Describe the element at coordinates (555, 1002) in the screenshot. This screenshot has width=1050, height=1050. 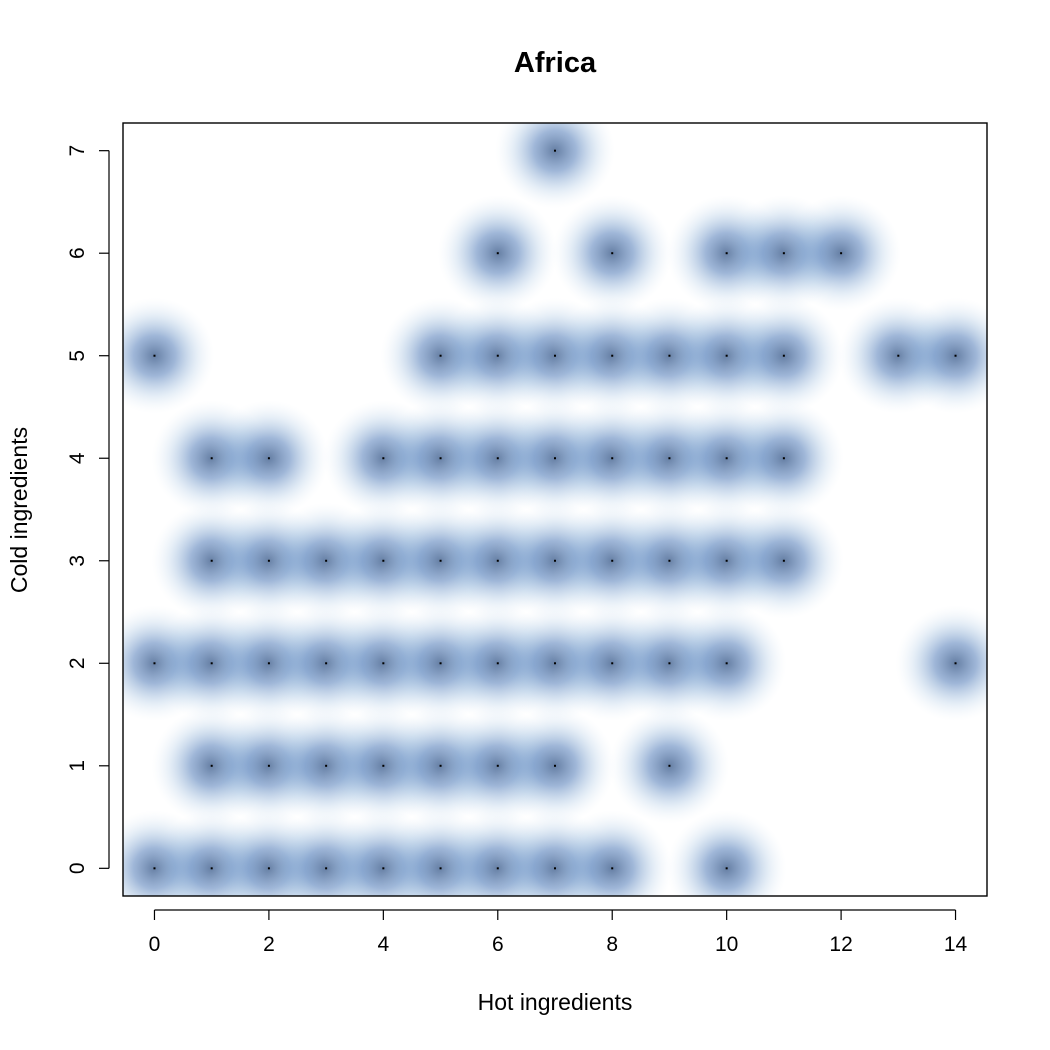
I see `x-axis-label: Hot ingredients` at that location.